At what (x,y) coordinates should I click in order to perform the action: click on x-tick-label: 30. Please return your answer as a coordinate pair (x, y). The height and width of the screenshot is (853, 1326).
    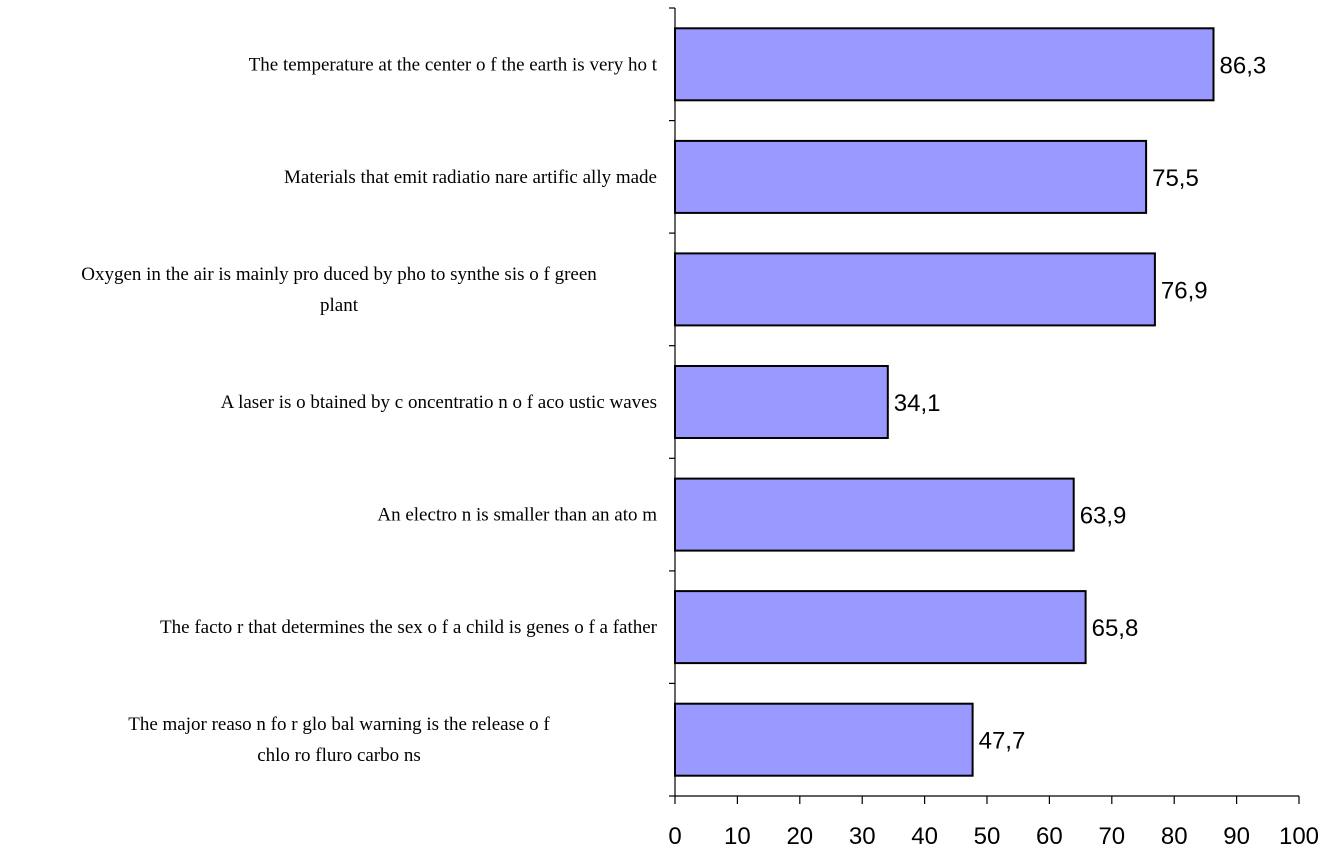
    Looking at the image, I should click on (862, 836).